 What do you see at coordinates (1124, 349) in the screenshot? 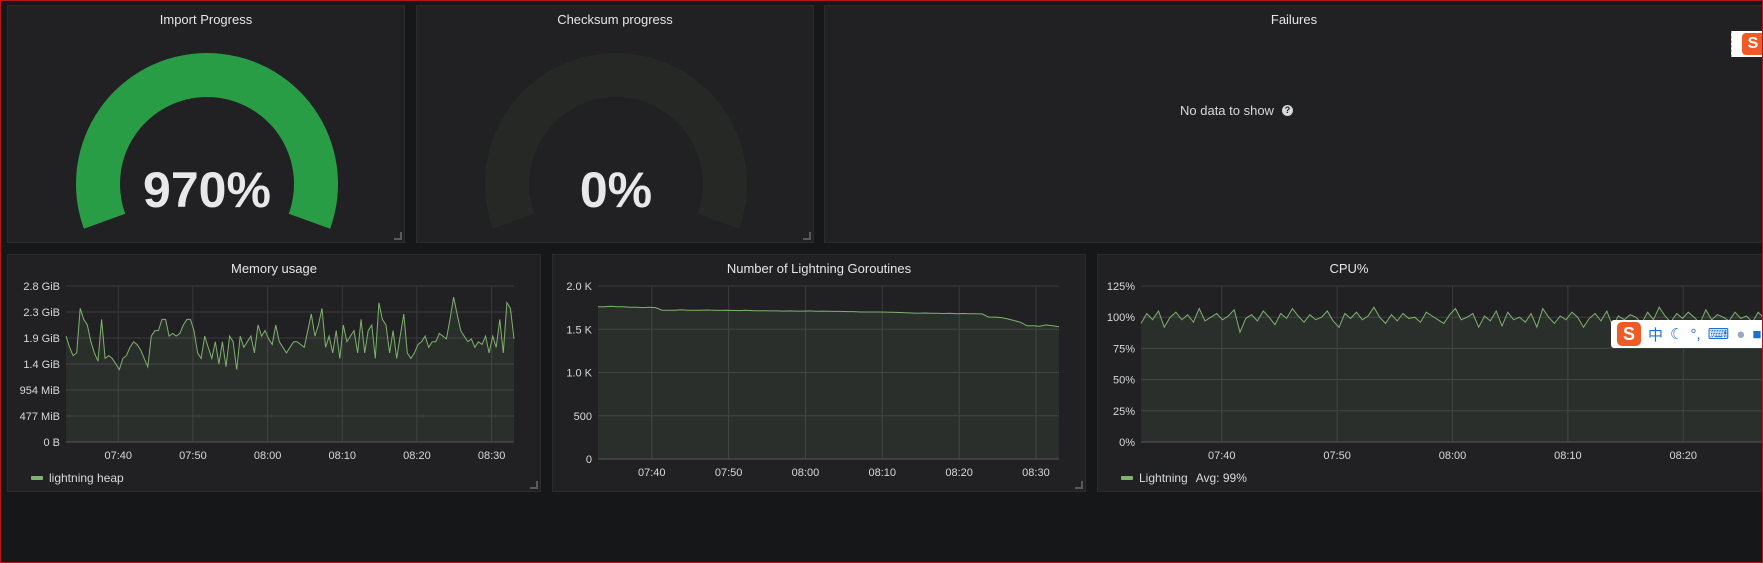
I see `y-tick-label: 75%` at bounding box center [1124, 349].